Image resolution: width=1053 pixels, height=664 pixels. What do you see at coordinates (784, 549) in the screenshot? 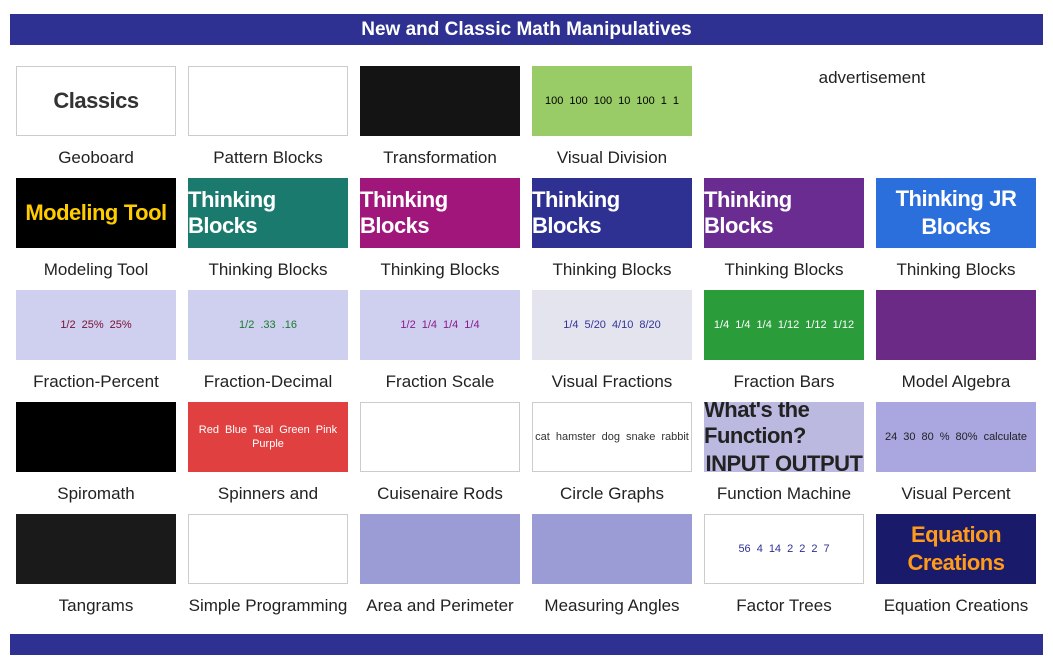
I see `thumbnail: 56 4 14 2 2 2 7` at bounding box center [784, 549].